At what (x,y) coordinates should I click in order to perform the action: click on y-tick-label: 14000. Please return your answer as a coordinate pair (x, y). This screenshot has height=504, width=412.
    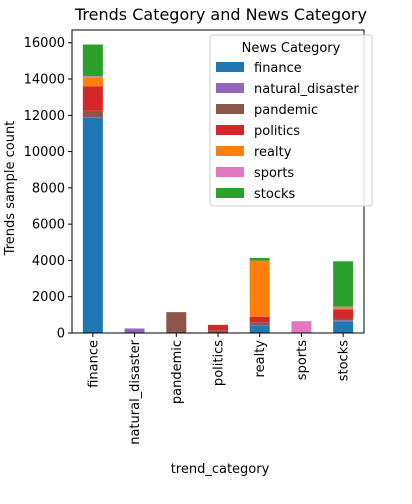
    Looking at the image, I should click on (44, 79).